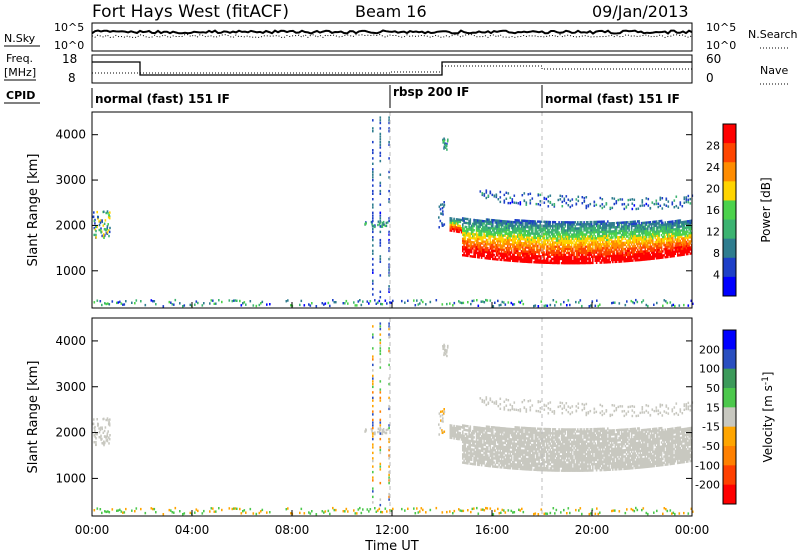 This screenshot has height=554, width=800. I want to click on power-colorbar-tick: 28, so click(713, 146).